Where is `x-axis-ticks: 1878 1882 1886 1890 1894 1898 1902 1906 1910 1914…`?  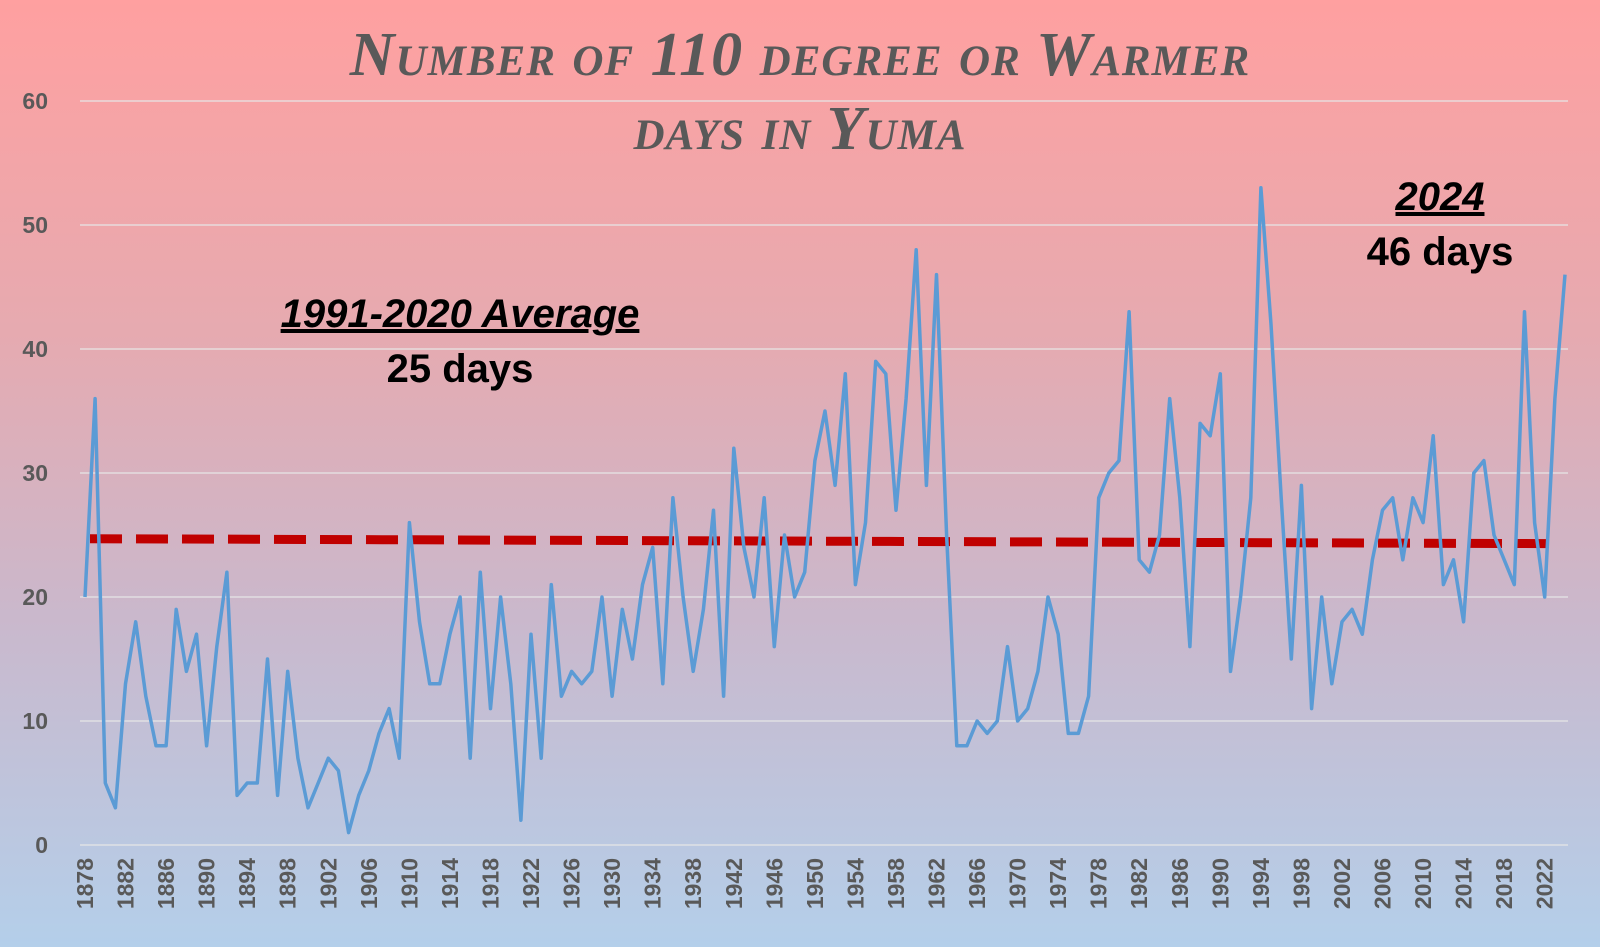
x-axis-ticks: 1878 1882 1886 1890 1894 1898 1902 1906 1910 1914… is located at coordinates (815, 883).